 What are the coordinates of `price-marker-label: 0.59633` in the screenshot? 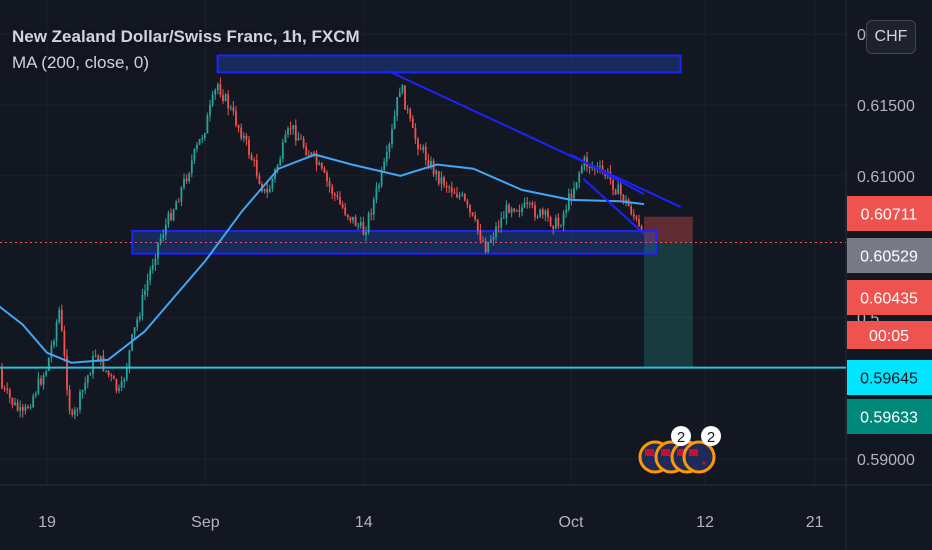 It's located at (889, 418).